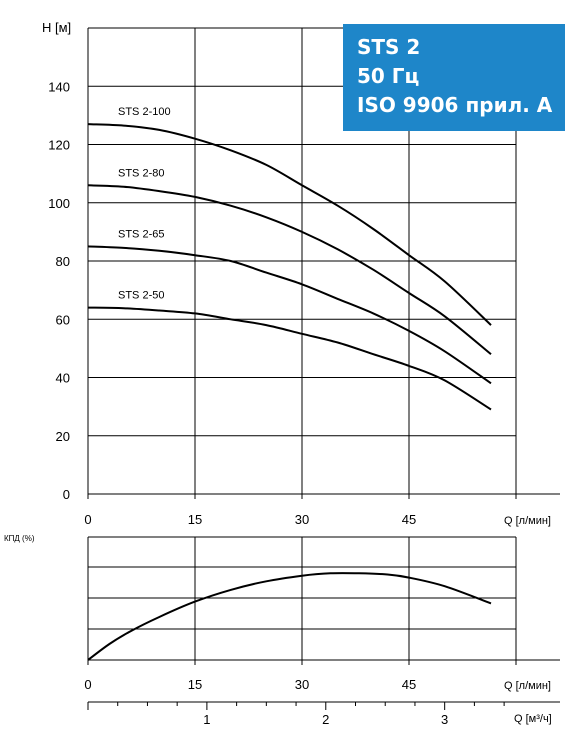 The width and height of the screenshot is (577, 748). Describe the element at coordinates (87, 519) in the screenshot. I see `head-x-tick-label: 0` at that location.